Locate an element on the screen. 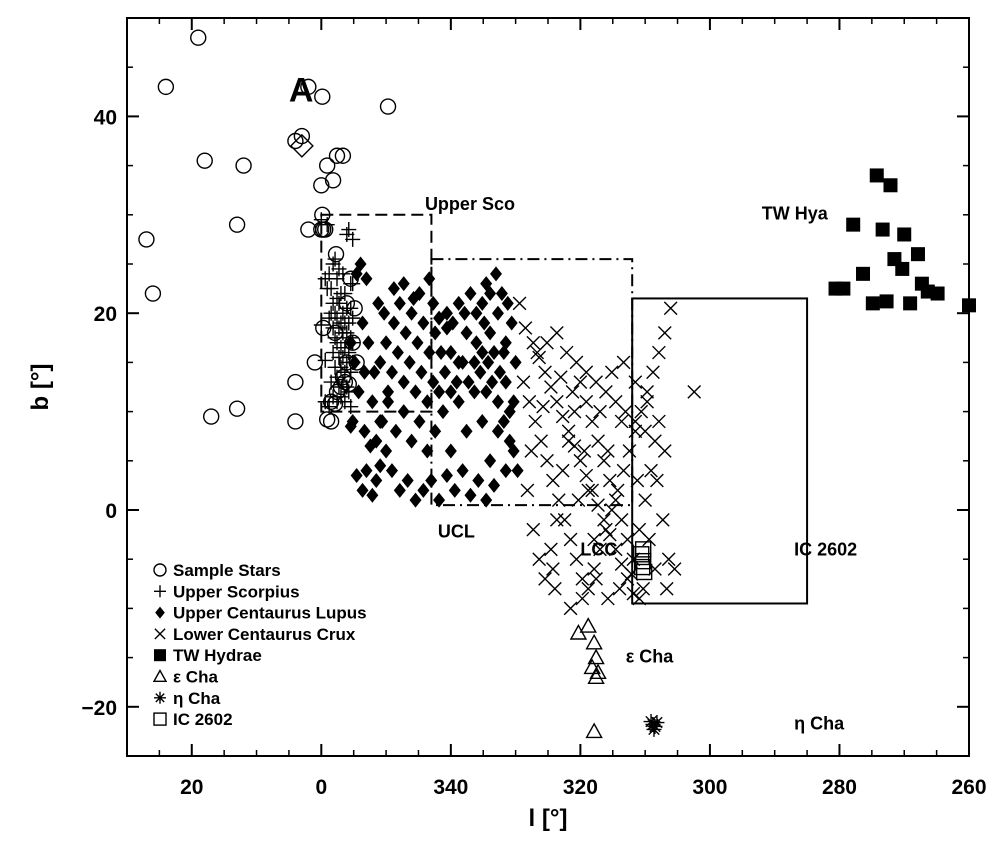 The image size is (1002, 848). point-upper-centaurus-lupus-74-shape is located at coordinates (376, 480).